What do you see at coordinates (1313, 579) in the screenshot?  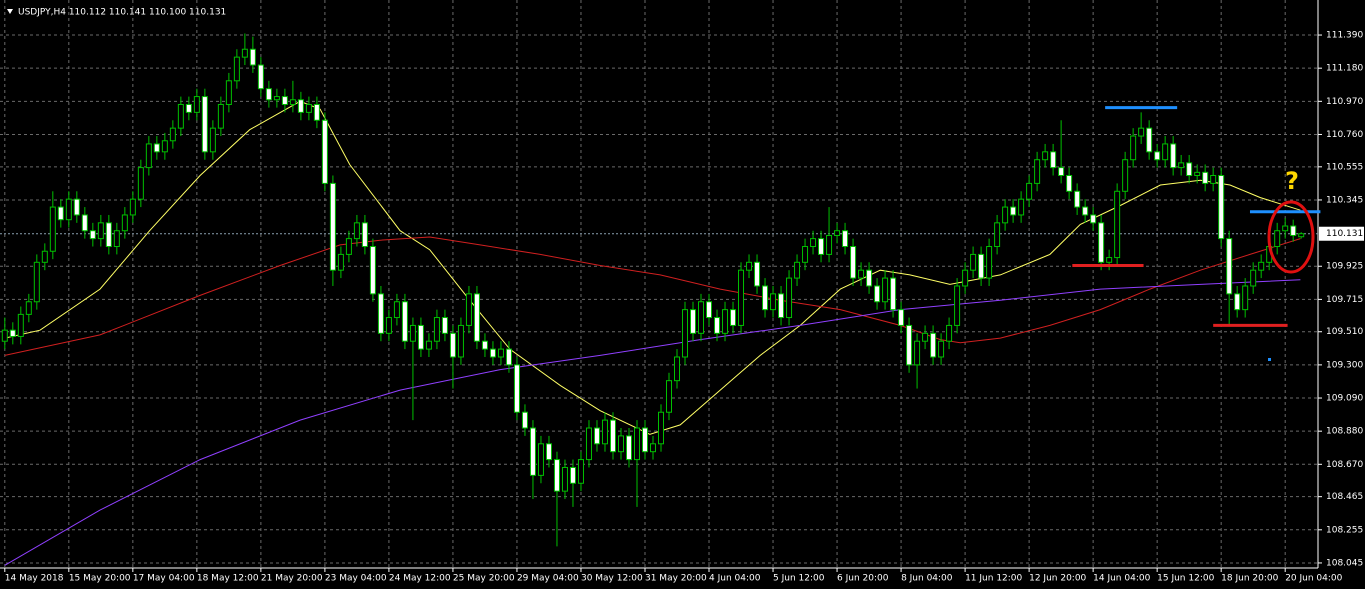 I see `x-tick-label: 20 Jun 04:00` at bounding box center [1313, 579].